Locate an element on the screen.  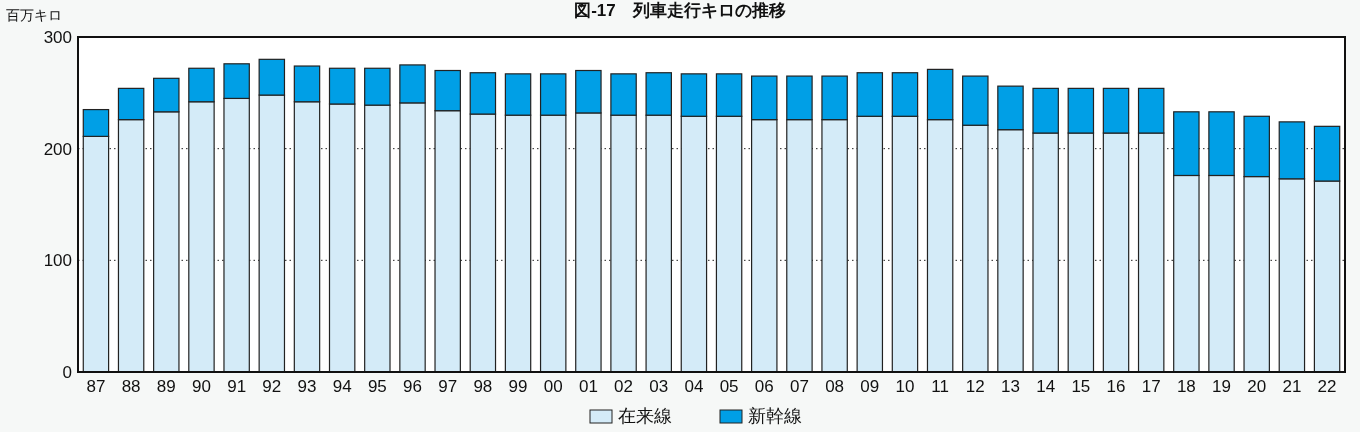
x-tick-label: 05 is located at coordinates (729, 386).